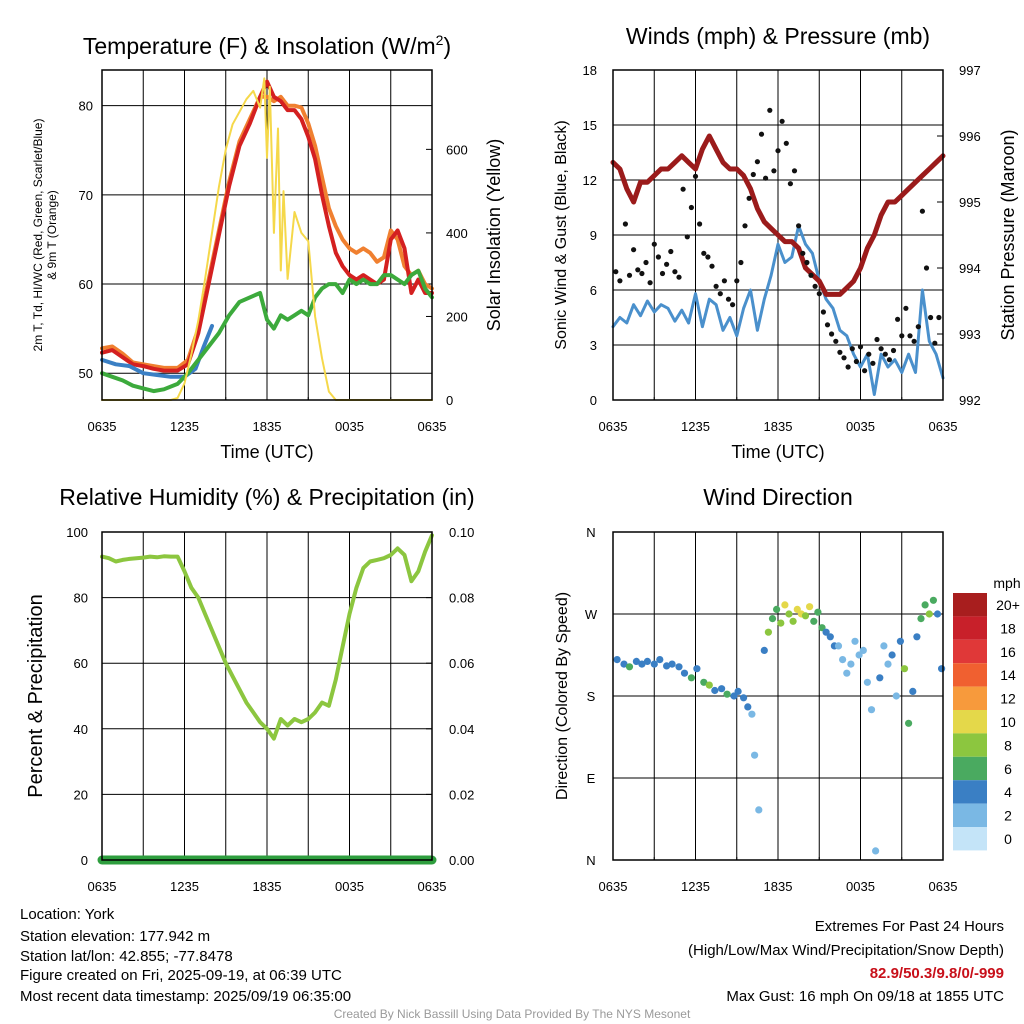 The image size is (1024, 1024). Describe the element at coordinates (86, 106) in the screenshot. I see `y-tick-label: 80` at that location.